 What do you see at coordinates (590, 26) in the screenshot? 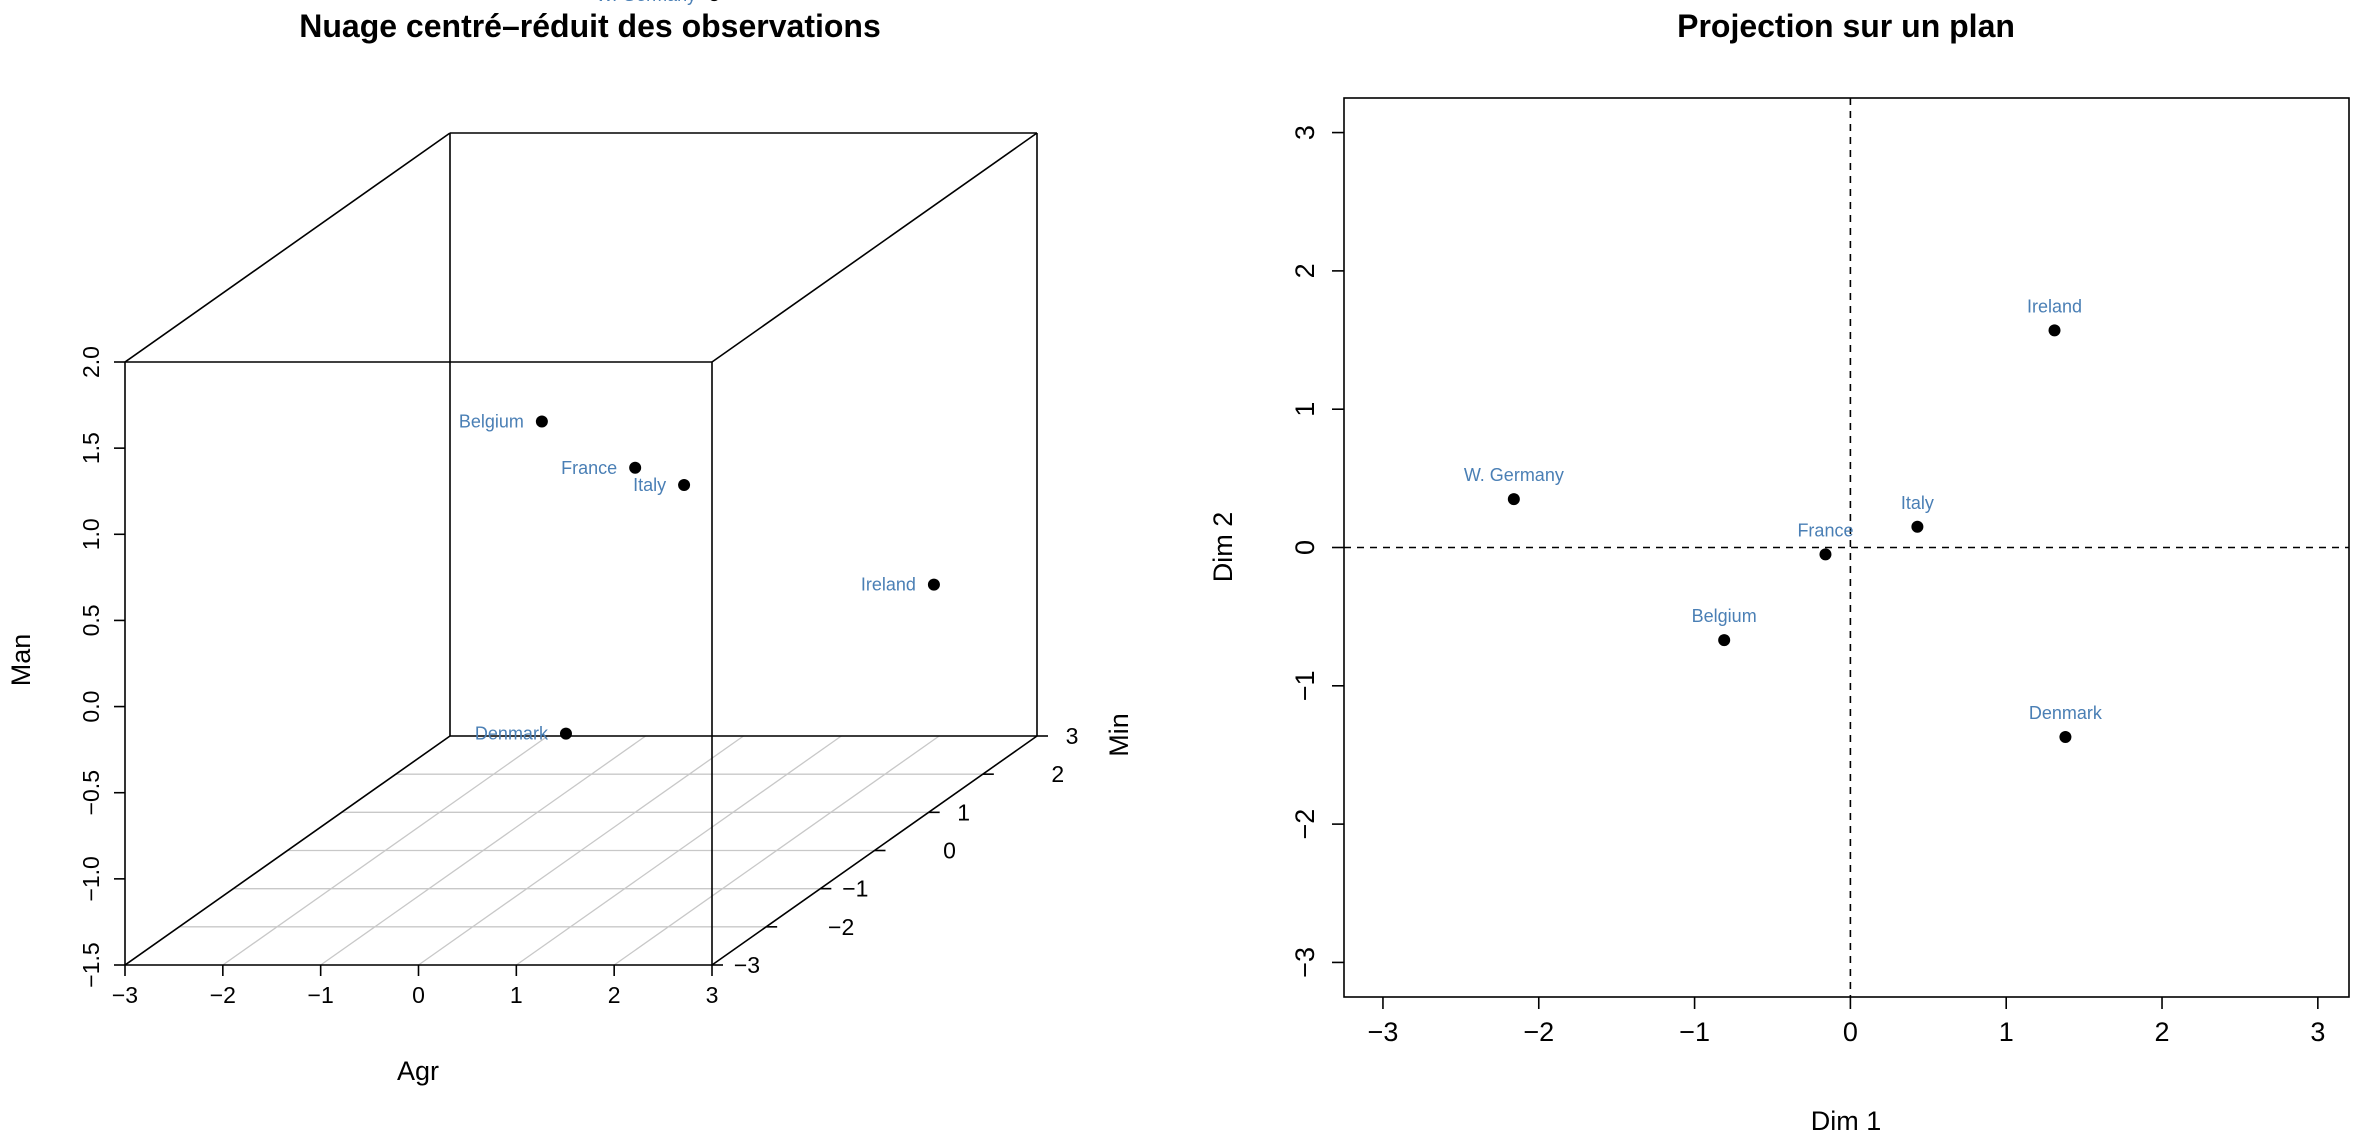
I see `chart-3d-title: Nuage centré–réduit des observations` at bounding box center [590, 26].